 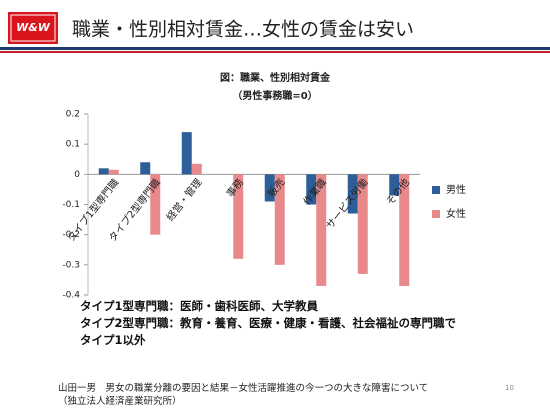 What do you see at coordinates (183, 199) in the screenshot?
I see `x-tick-label: 経営・管理` at bounding box center [183, 199].